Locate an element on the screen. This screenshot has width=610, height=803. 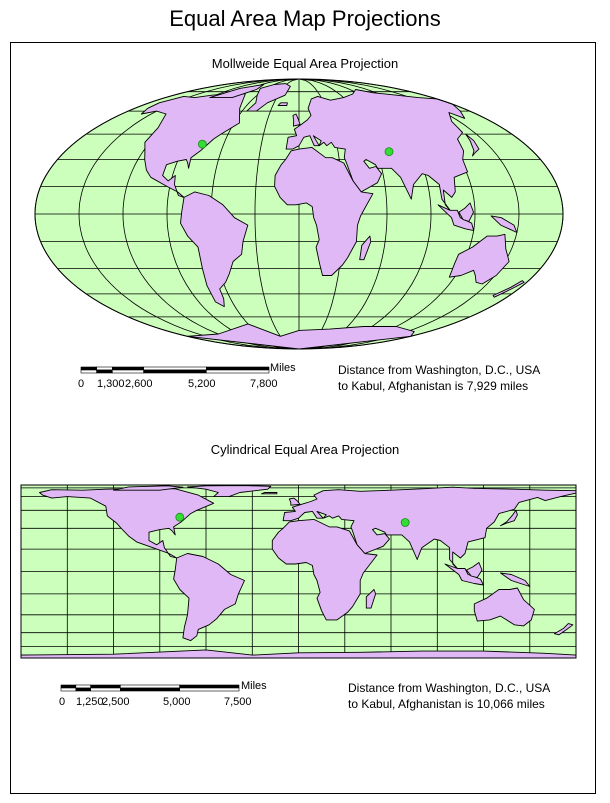
cylindrical-land-new-zealand is located at coordinates (563, 629).